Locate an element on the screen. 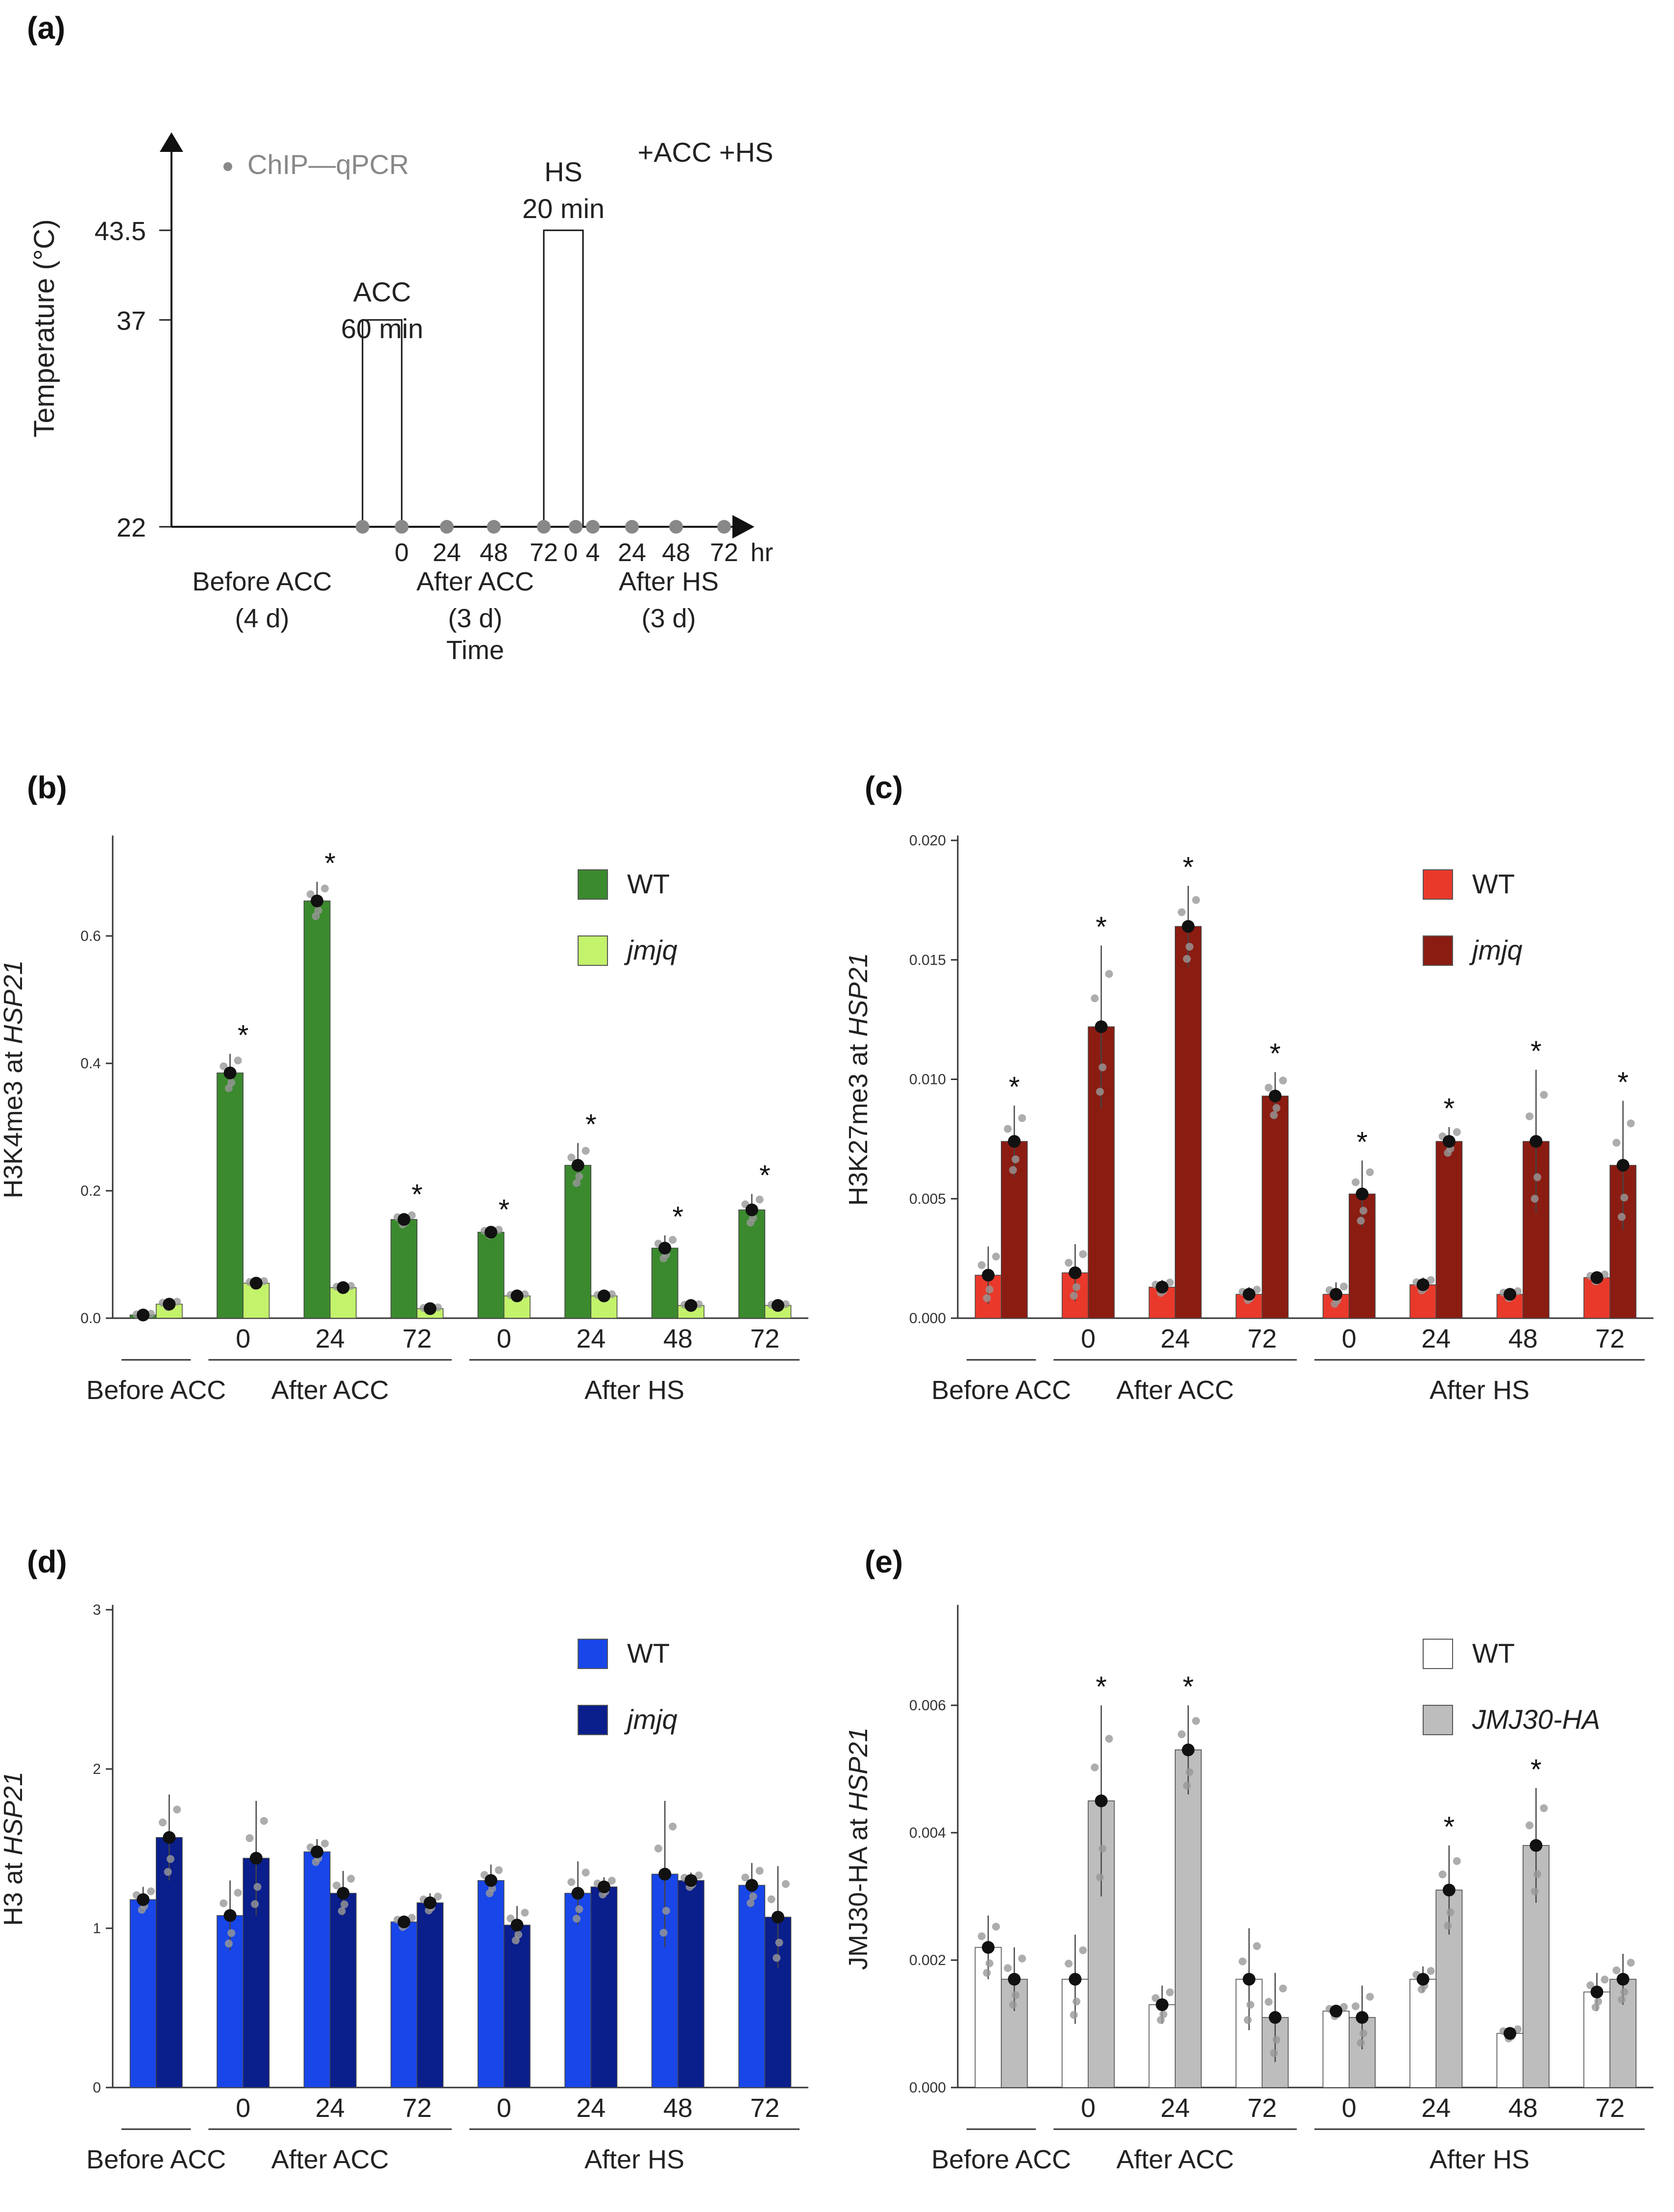 The width and height of the screenshot is (1674, 2212). panel-c-x-tick-label: 72 is located at coordinates (1262, 1338).